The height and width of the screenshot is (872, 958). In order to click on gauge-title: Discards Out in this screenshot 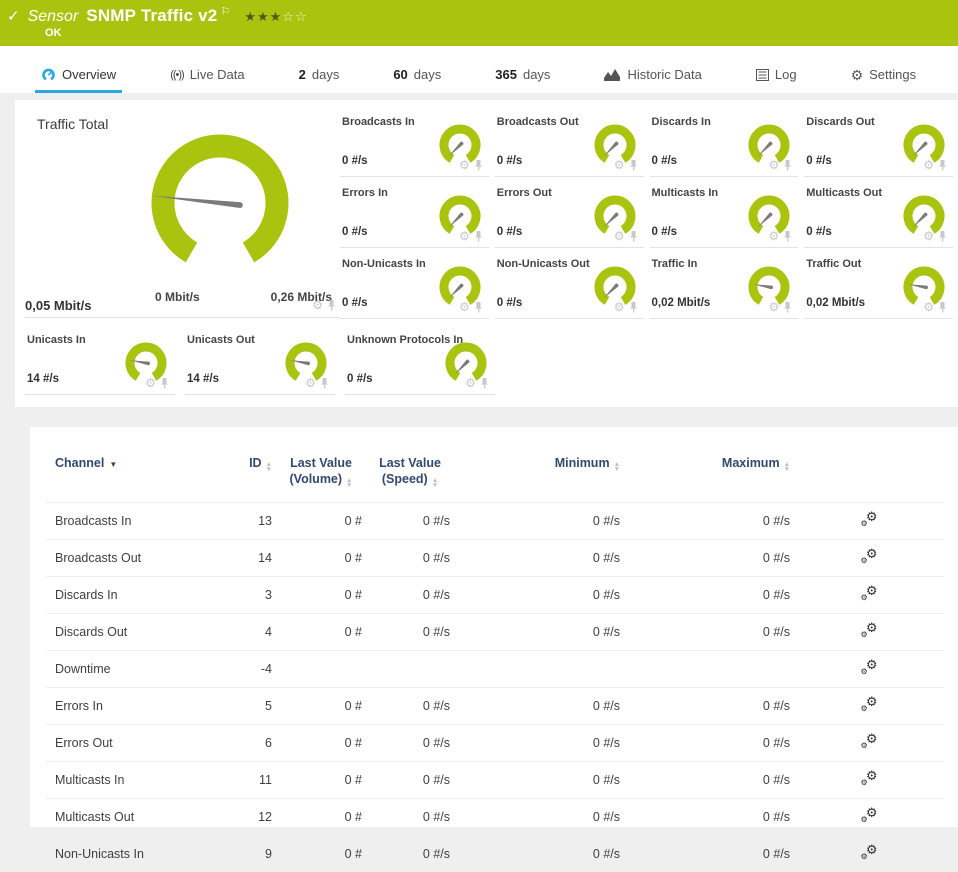, I will do `click(840, 122)`.